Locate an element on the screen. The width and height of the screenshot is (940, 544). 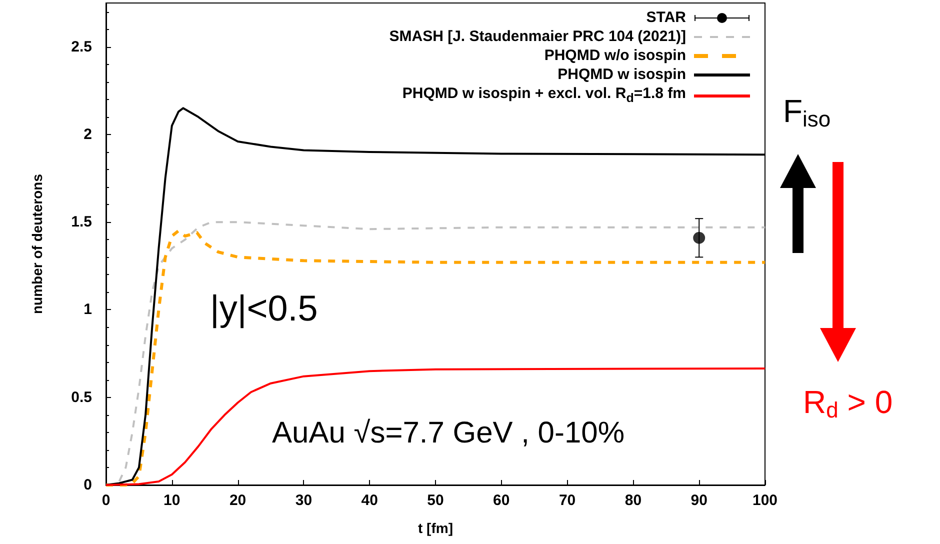
x-tick-label: 50 is located at coordinates (435, 500).